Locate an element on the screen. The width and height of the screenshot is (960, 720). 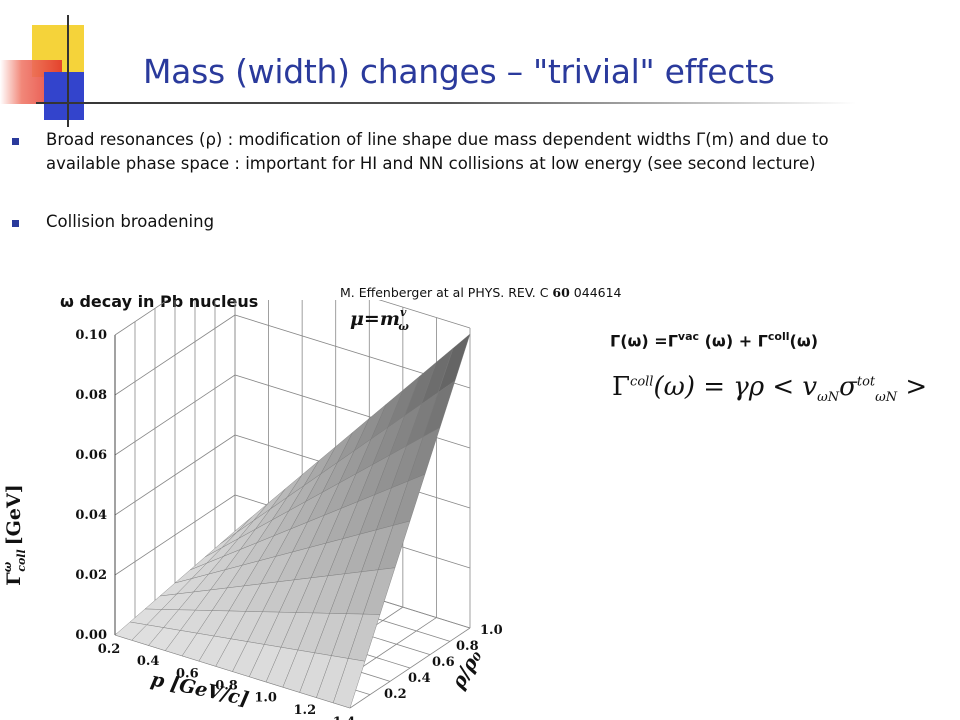
x-tick-label: 1.0 is located at coordinates (265, 698).